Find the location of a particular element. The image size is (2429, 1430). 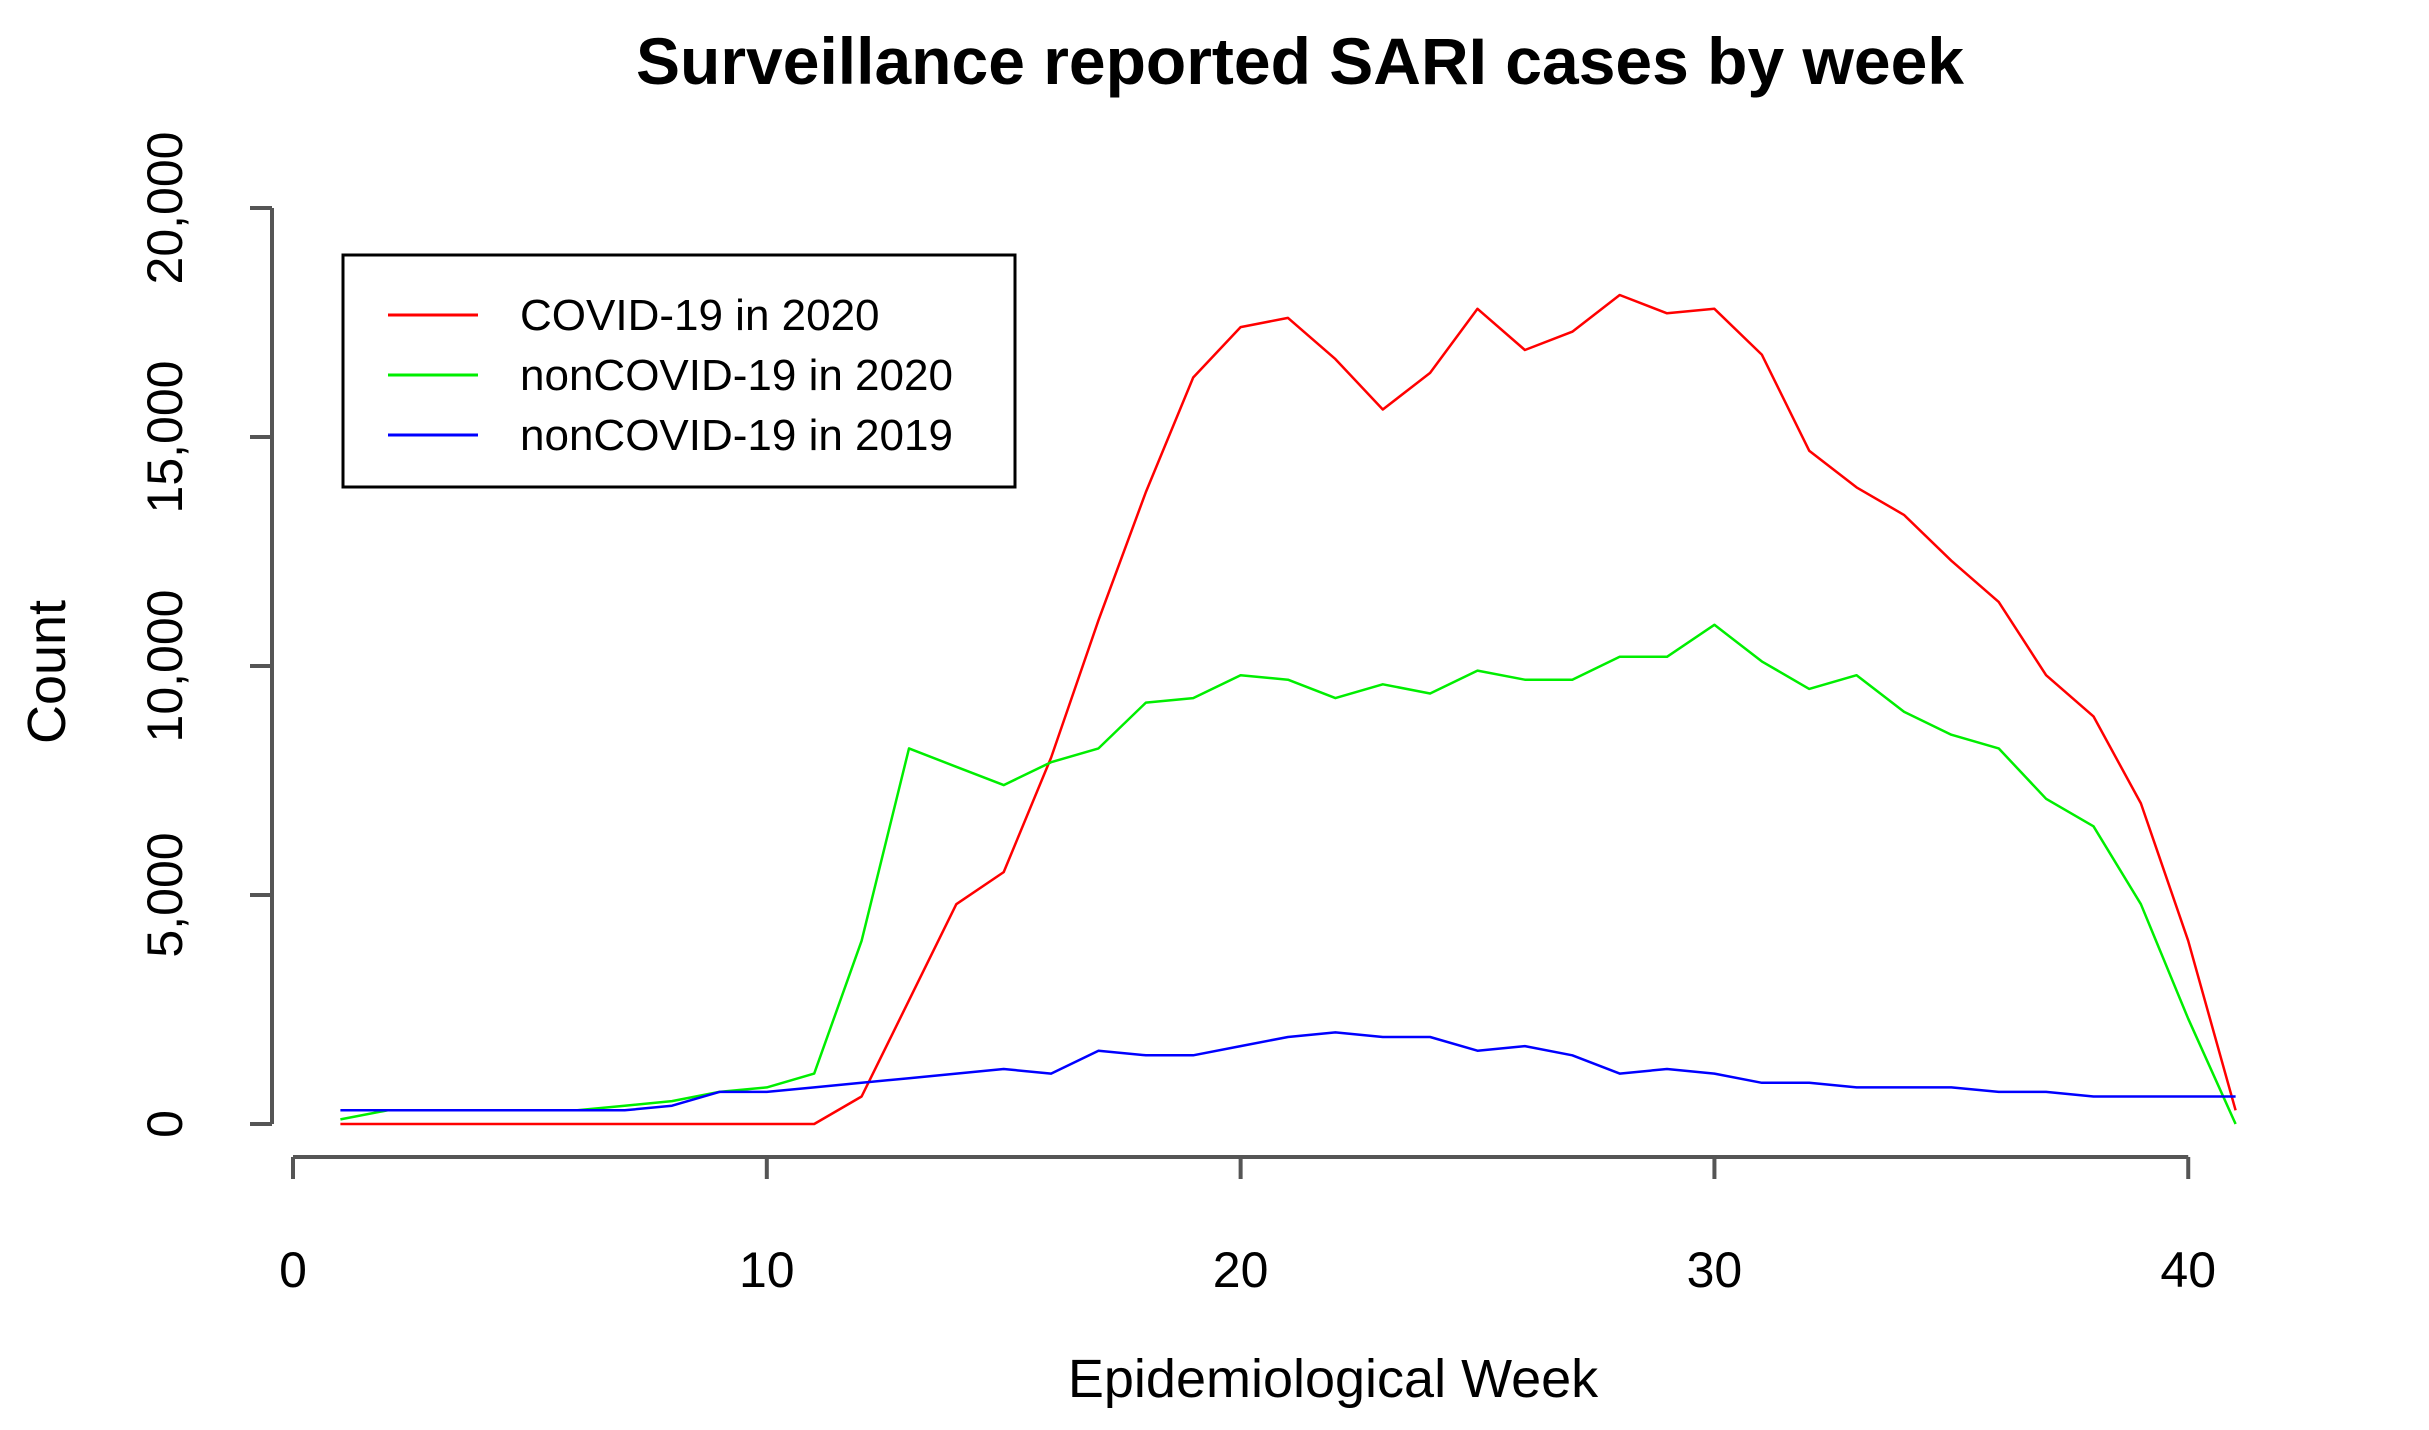

y-tick-label: 15,000 is located at coordinates (165, 437).